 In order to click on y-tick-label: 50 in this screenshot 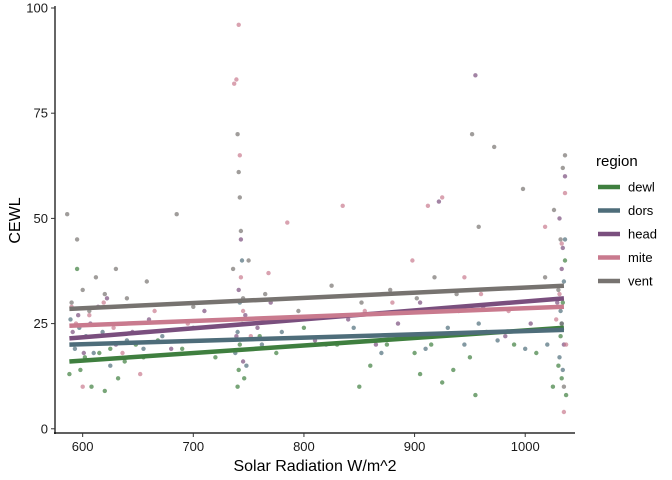, I will do `click(41, 218)`.